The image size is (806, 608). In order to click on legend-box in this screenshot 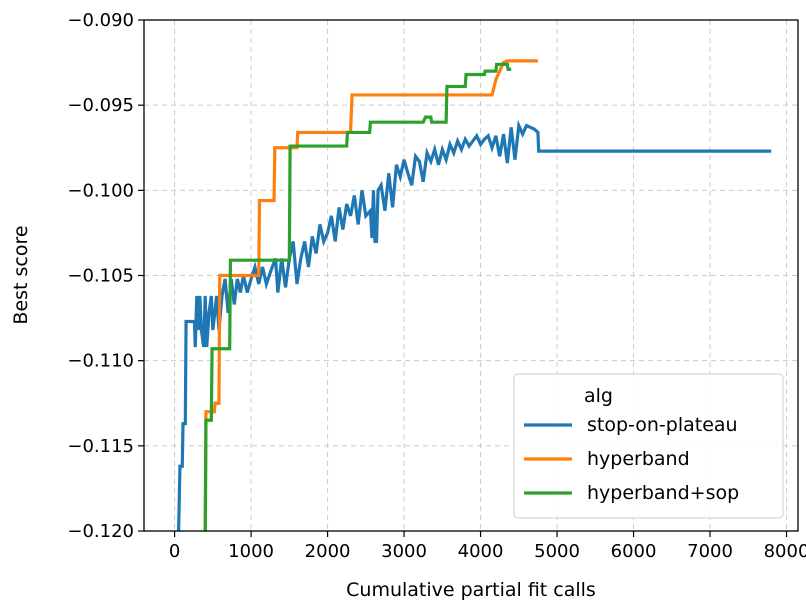, I will do `click(648, 446)`.